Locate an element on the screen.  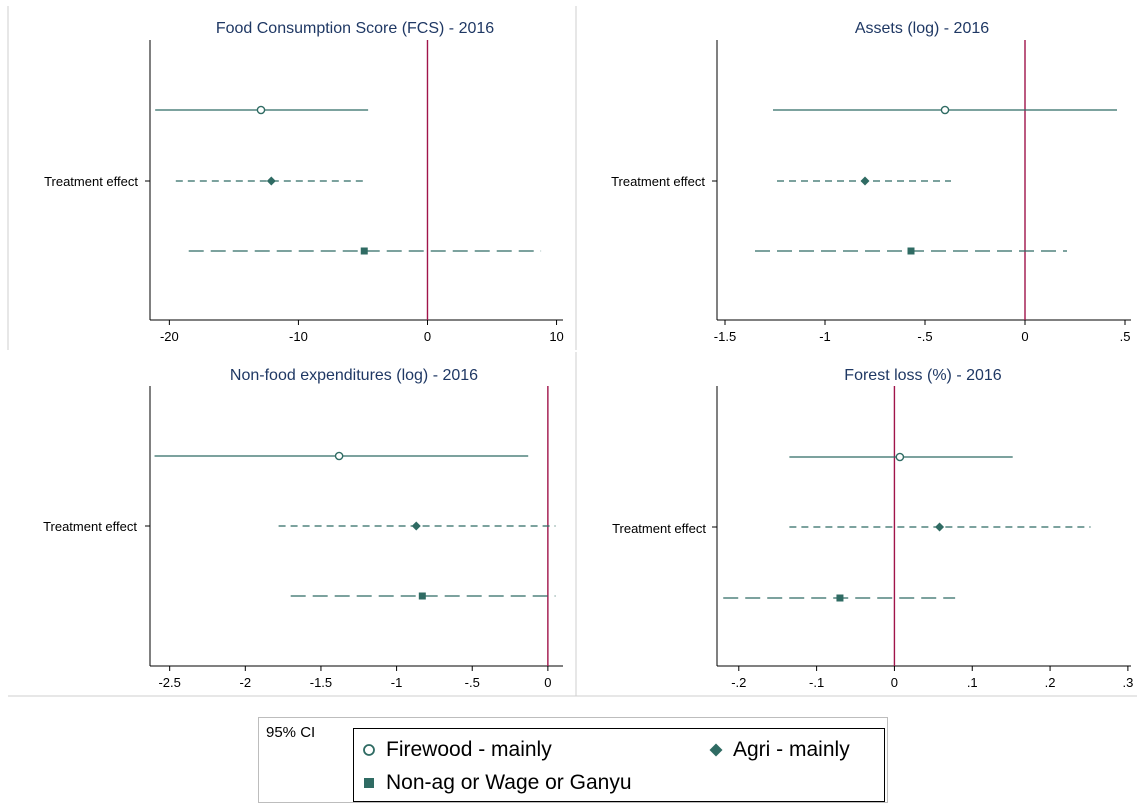
x-tick-label: .5 is located at coordinates (1125, 336).